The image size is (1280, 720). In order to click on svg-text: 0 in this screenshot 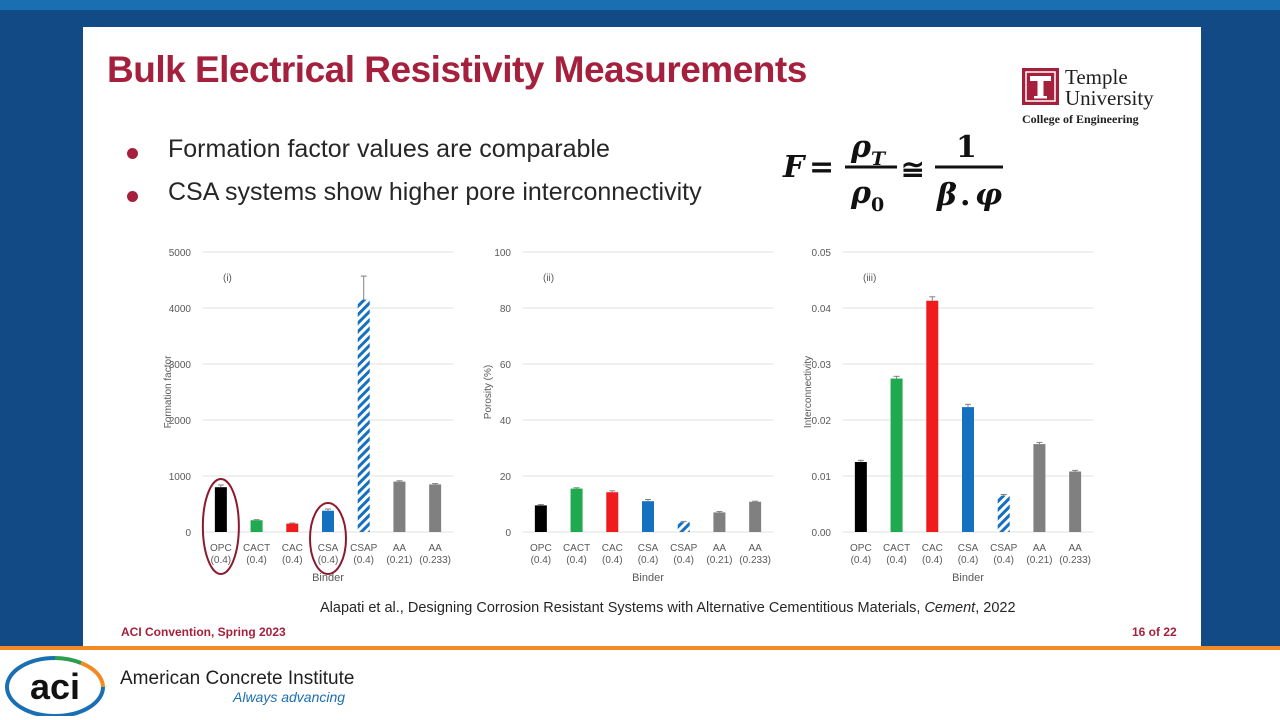, I will do `click(877, 205)`.